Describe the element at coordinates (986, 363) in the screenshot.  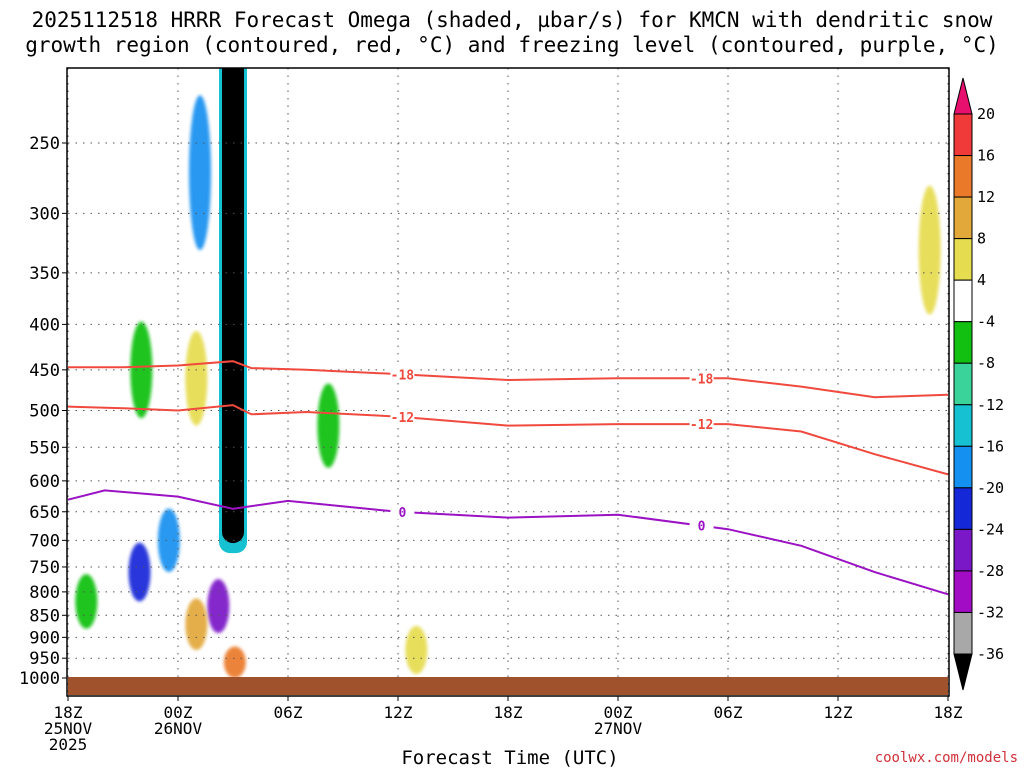
I see `colorbar-label: -8` at that location.